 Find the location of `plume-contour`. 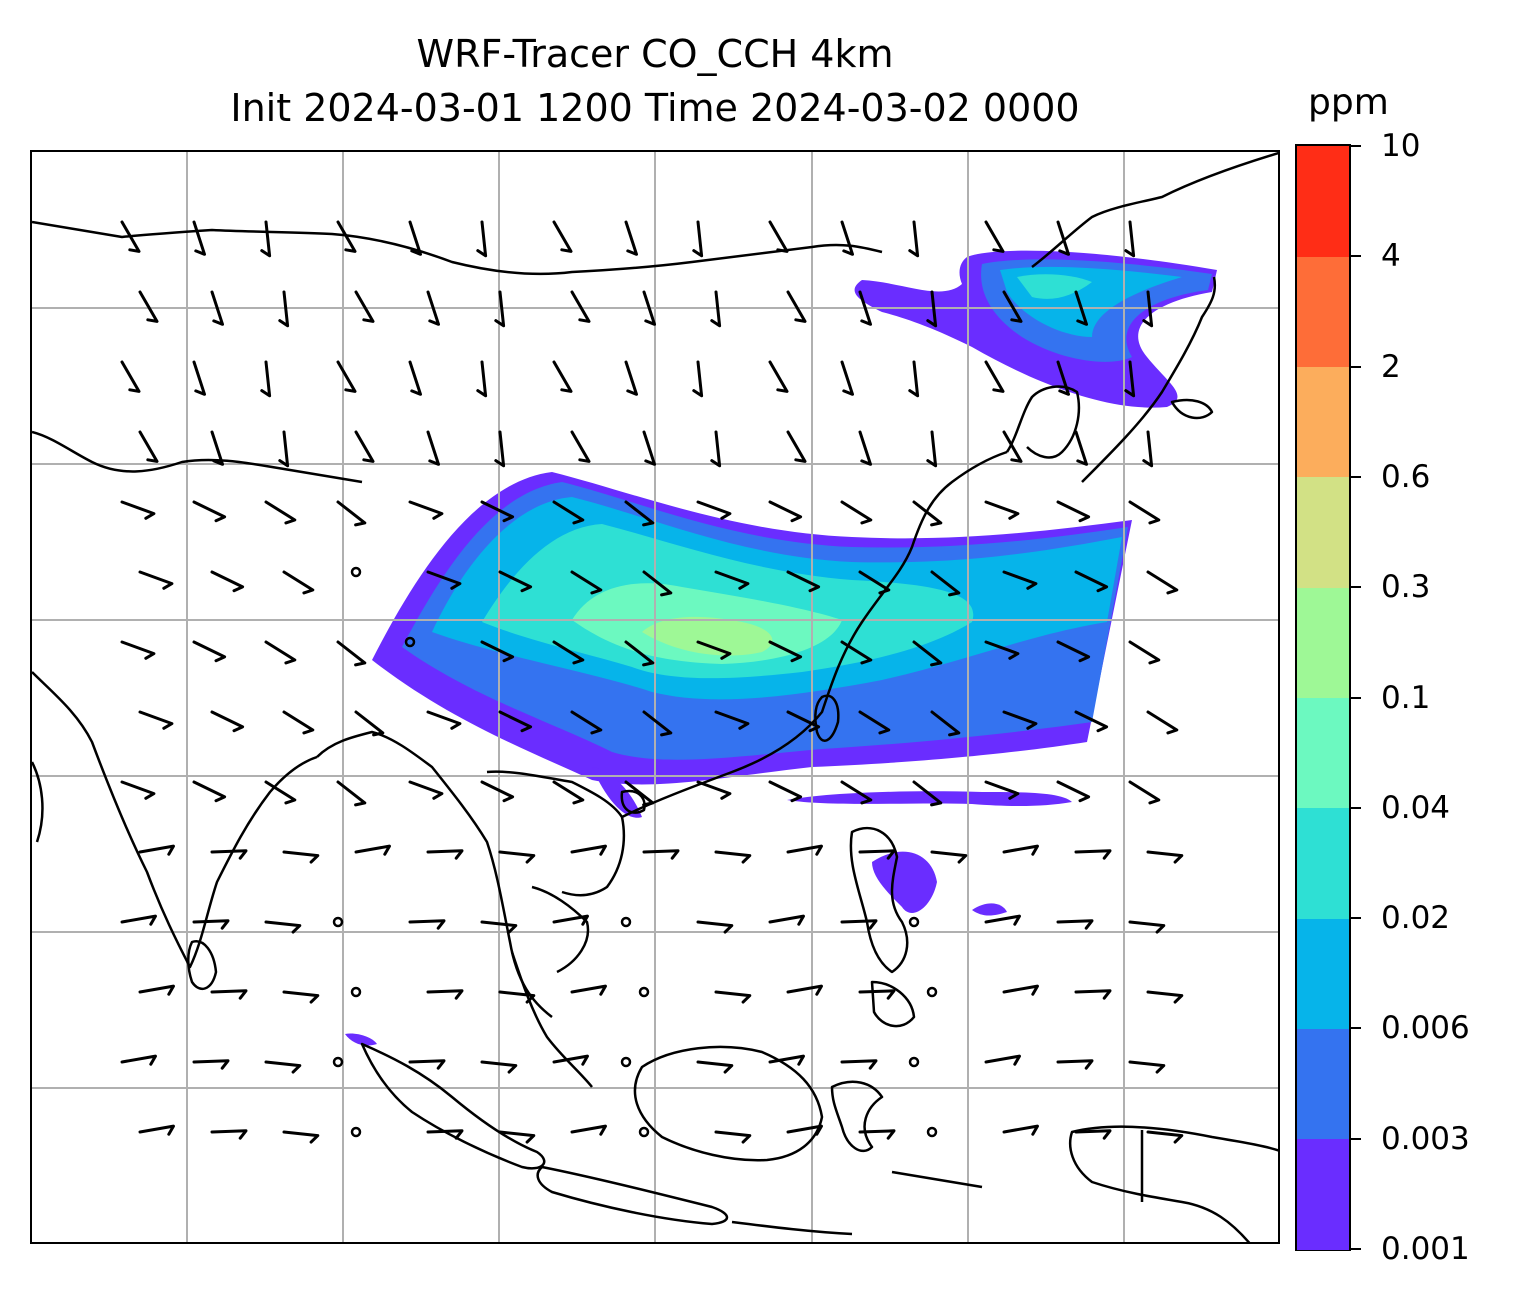

plume-contour is located at coordinates (707, 636).